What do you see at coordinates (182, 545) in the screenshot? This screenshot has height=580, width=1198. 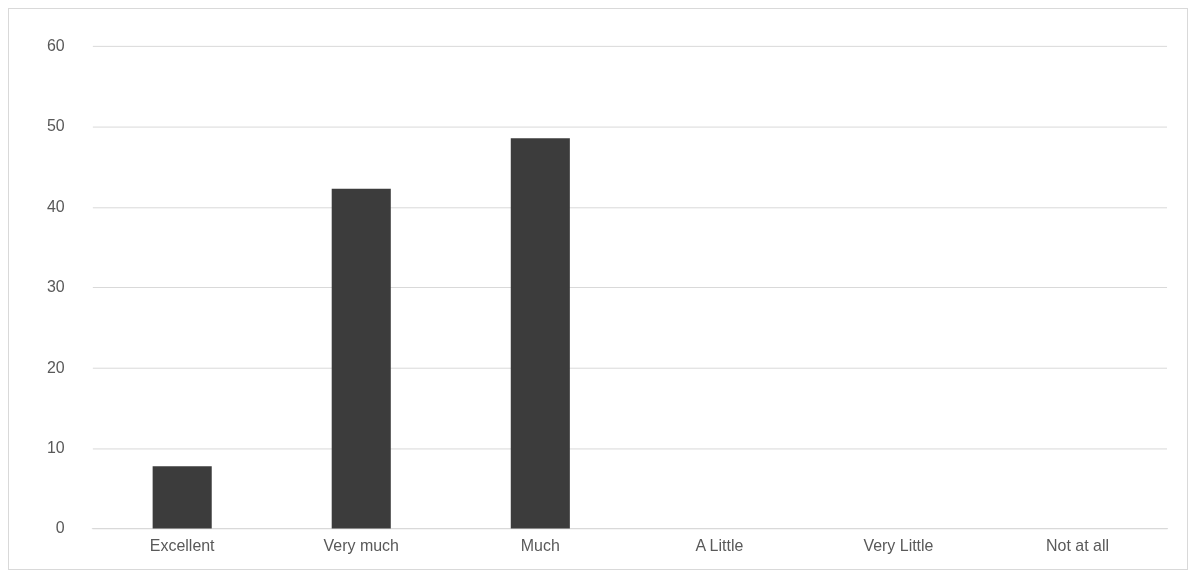 I see `x-tick-label: Excellent` at bounding box center [182, 545].